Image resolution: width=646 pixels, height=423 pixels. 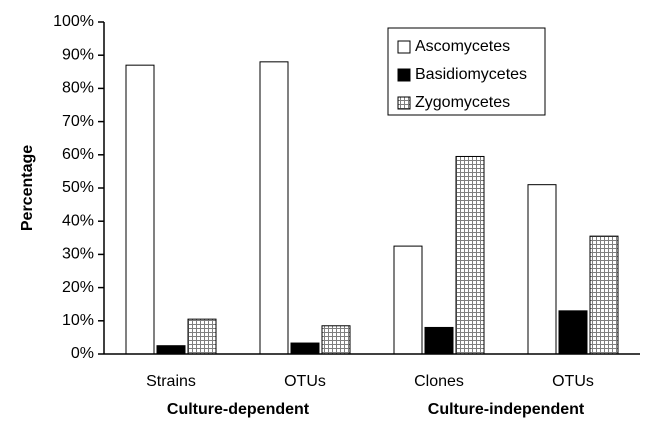 I want to click on y-tick-label: 80%, so click(x=78, y=88).